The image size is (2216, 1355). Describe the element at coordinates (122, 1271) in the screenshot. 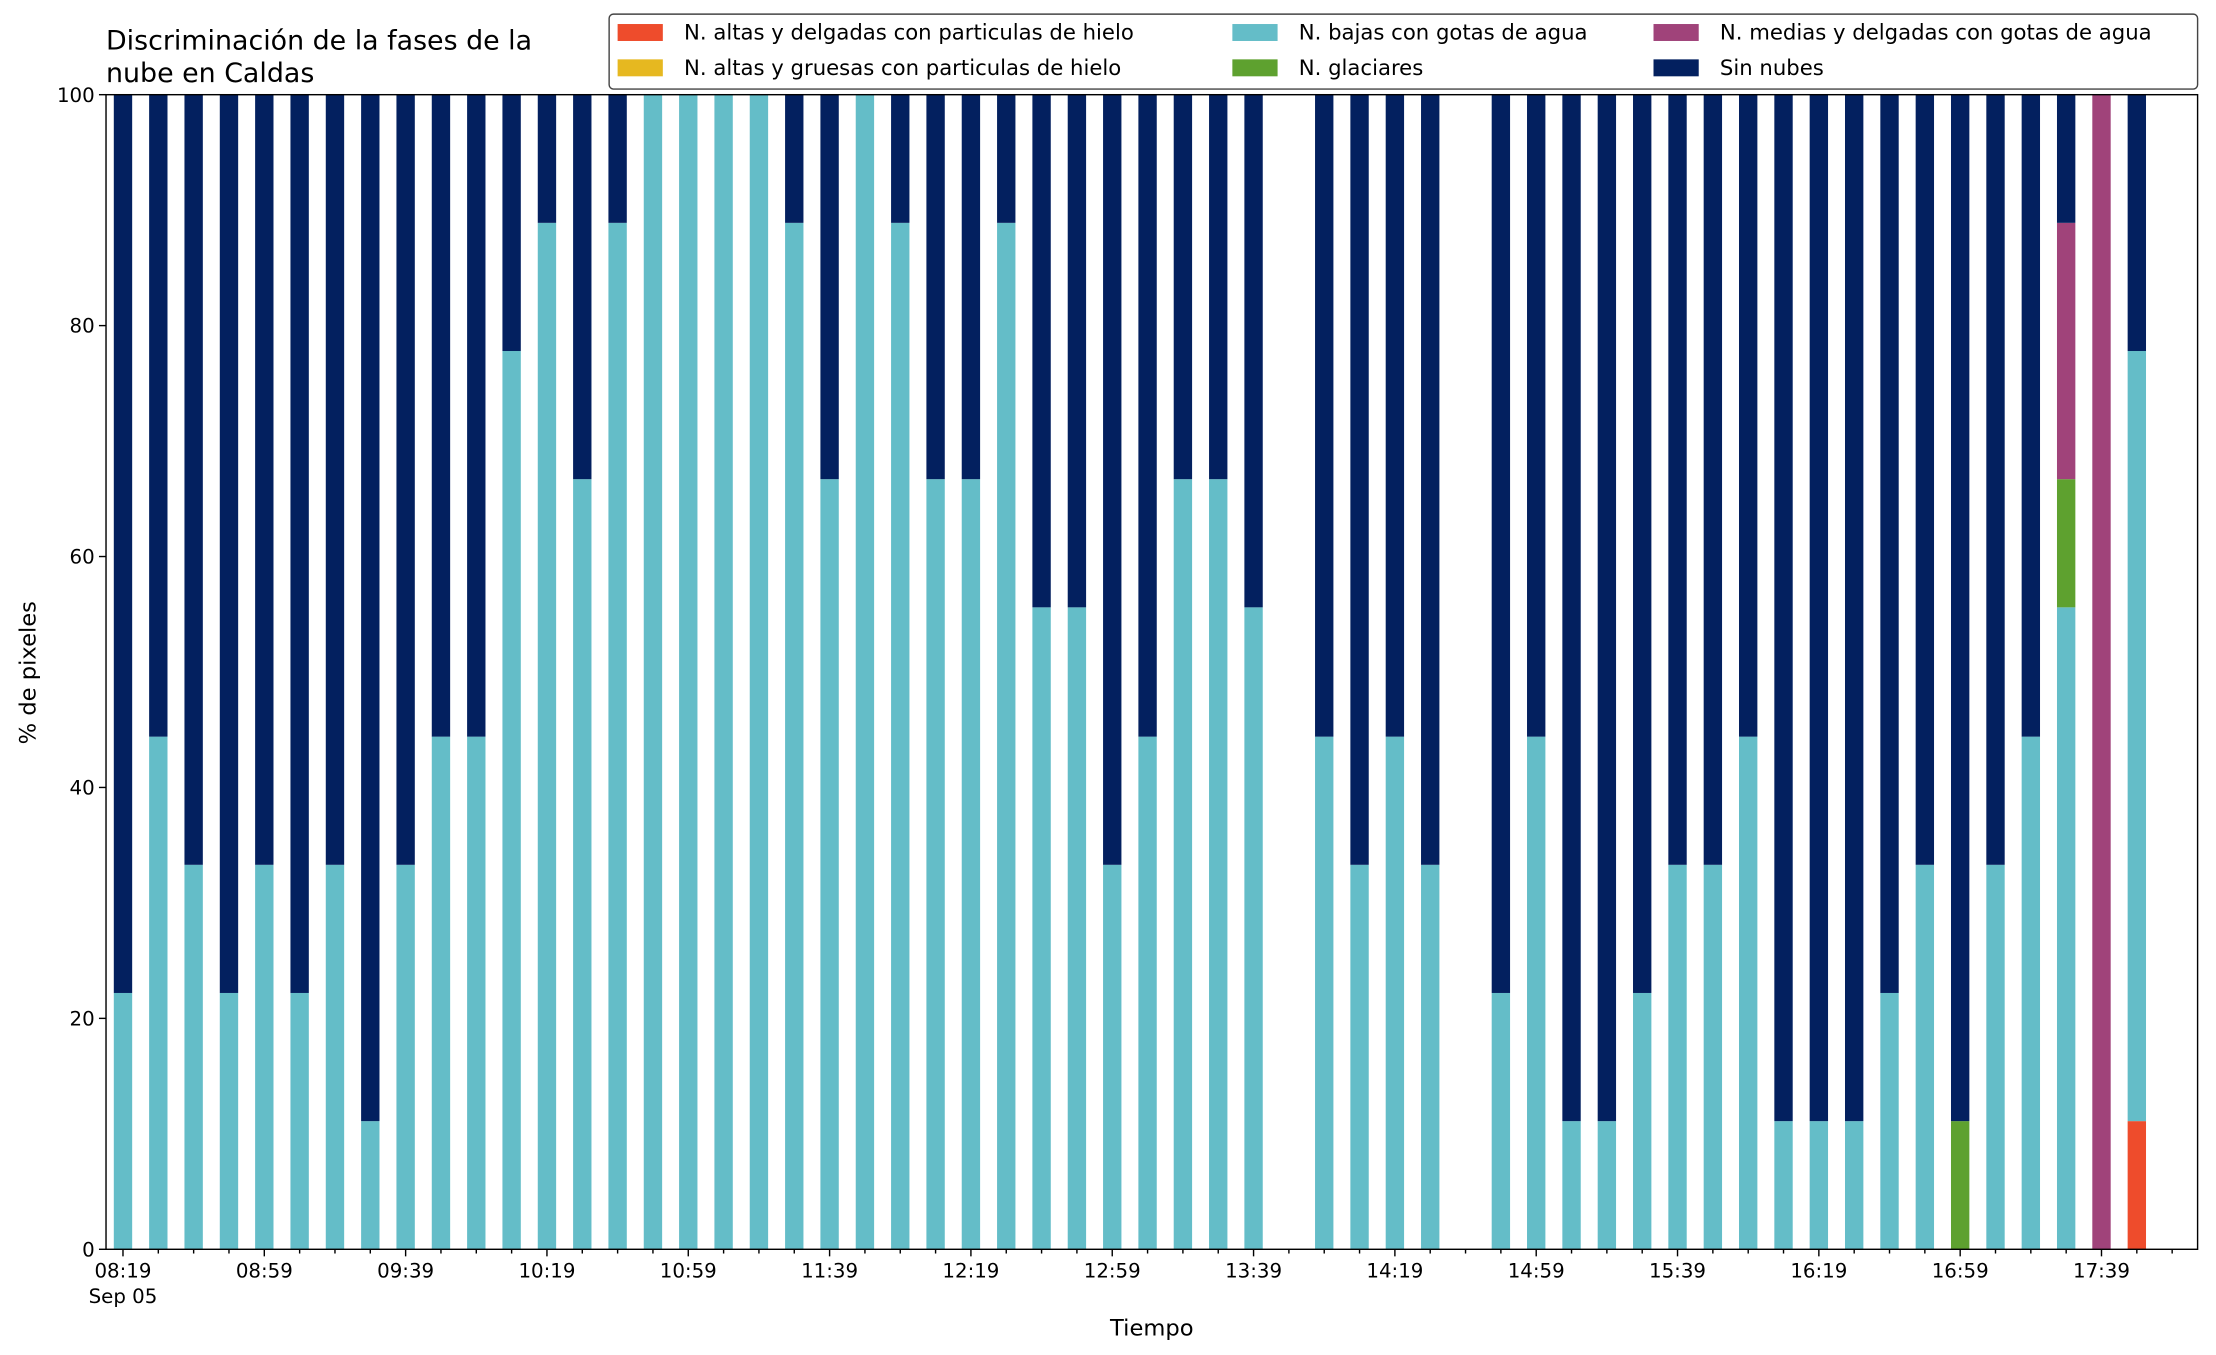

I see `x-tick-label: 08:19` at that location.